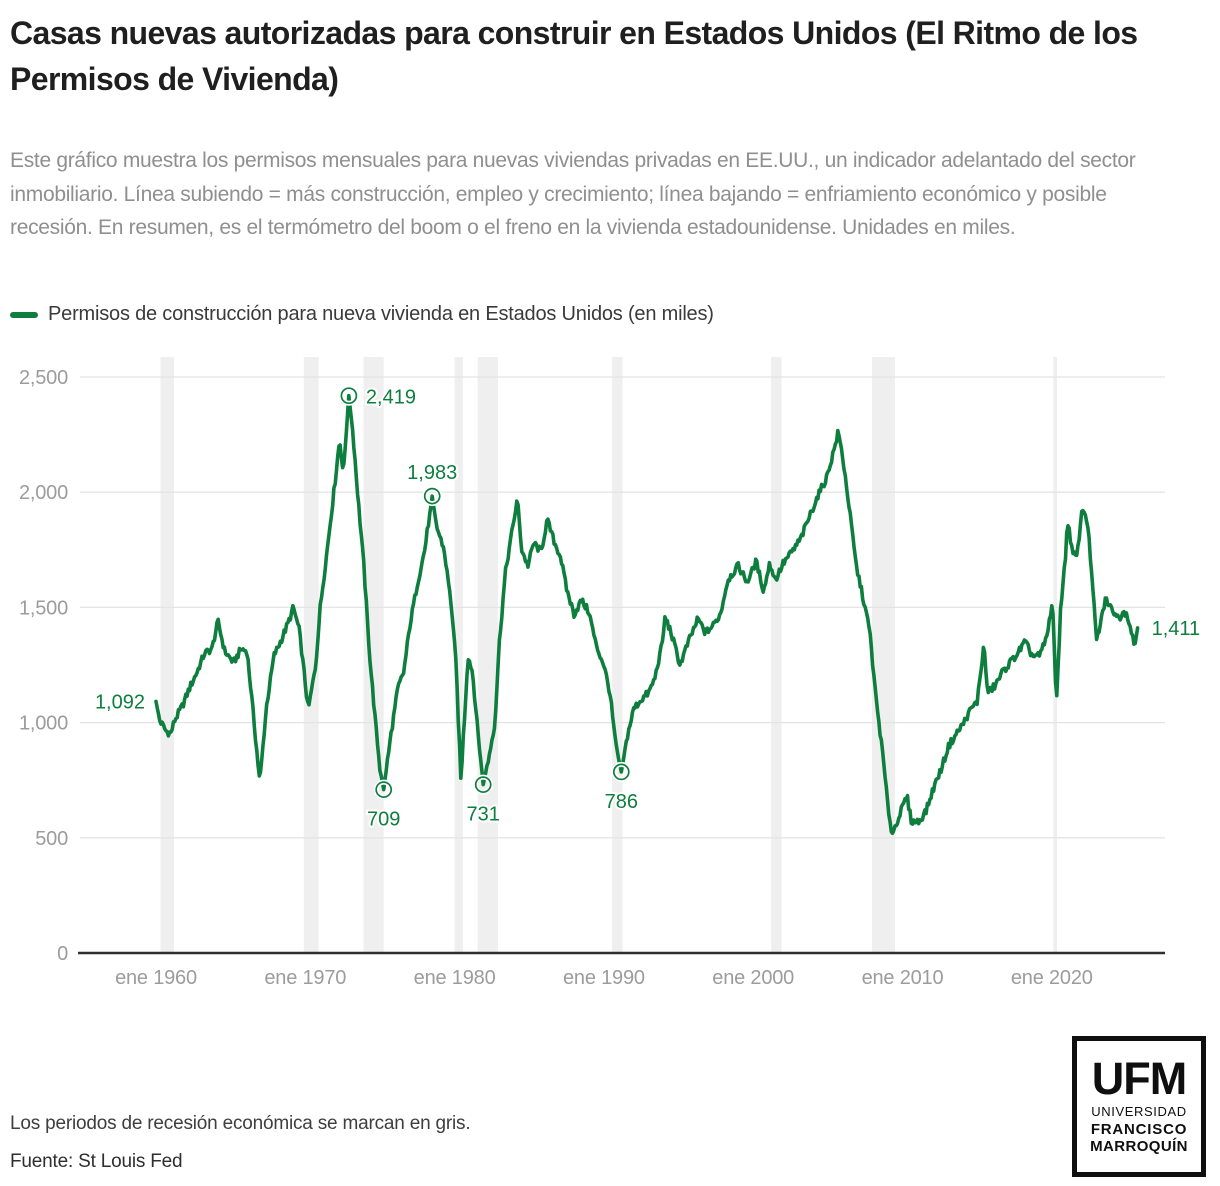  I want to click on y-axis-label: 2,500, so click(43, 378).